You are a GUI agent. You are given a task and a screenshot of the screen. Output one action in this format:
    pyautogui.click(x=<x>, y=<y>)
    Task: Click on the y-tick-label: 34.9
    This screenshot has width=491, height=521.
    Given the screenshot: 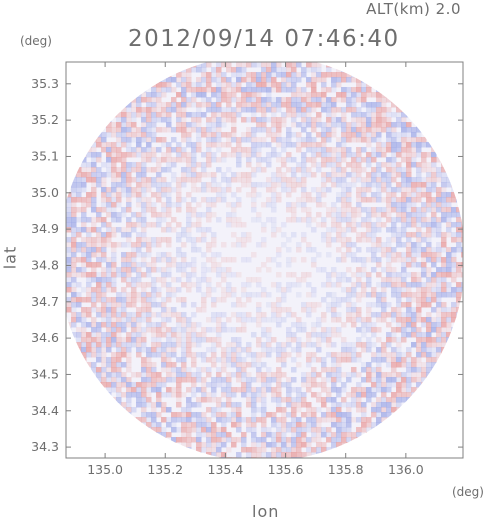 What is the action you would take?
    pyautogui.click(x=45, y=228)
    